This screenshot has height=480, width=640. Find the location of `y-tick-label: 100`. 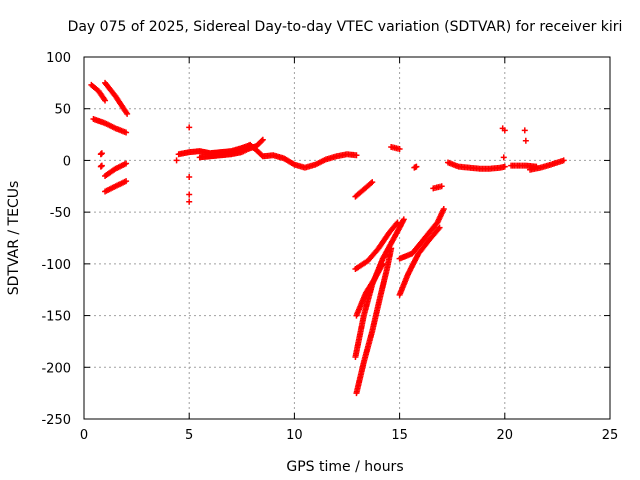

y-tick-label: 100 is located at coordinates (58, 58).